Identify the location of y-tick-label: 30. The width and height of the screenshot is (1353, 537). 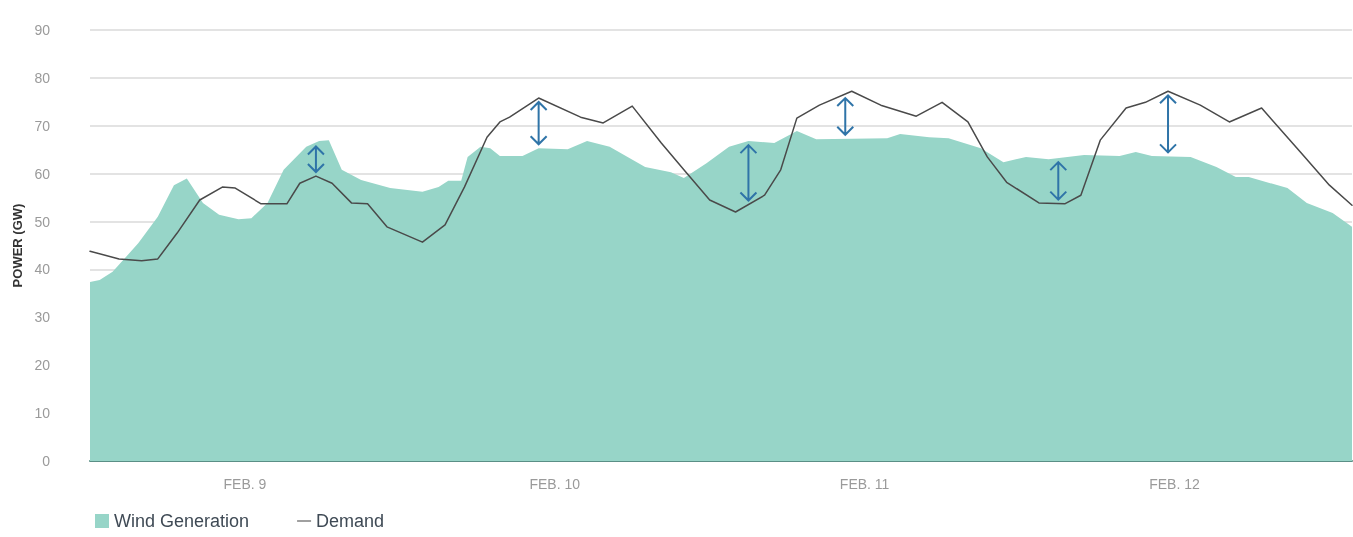
(42, 317).